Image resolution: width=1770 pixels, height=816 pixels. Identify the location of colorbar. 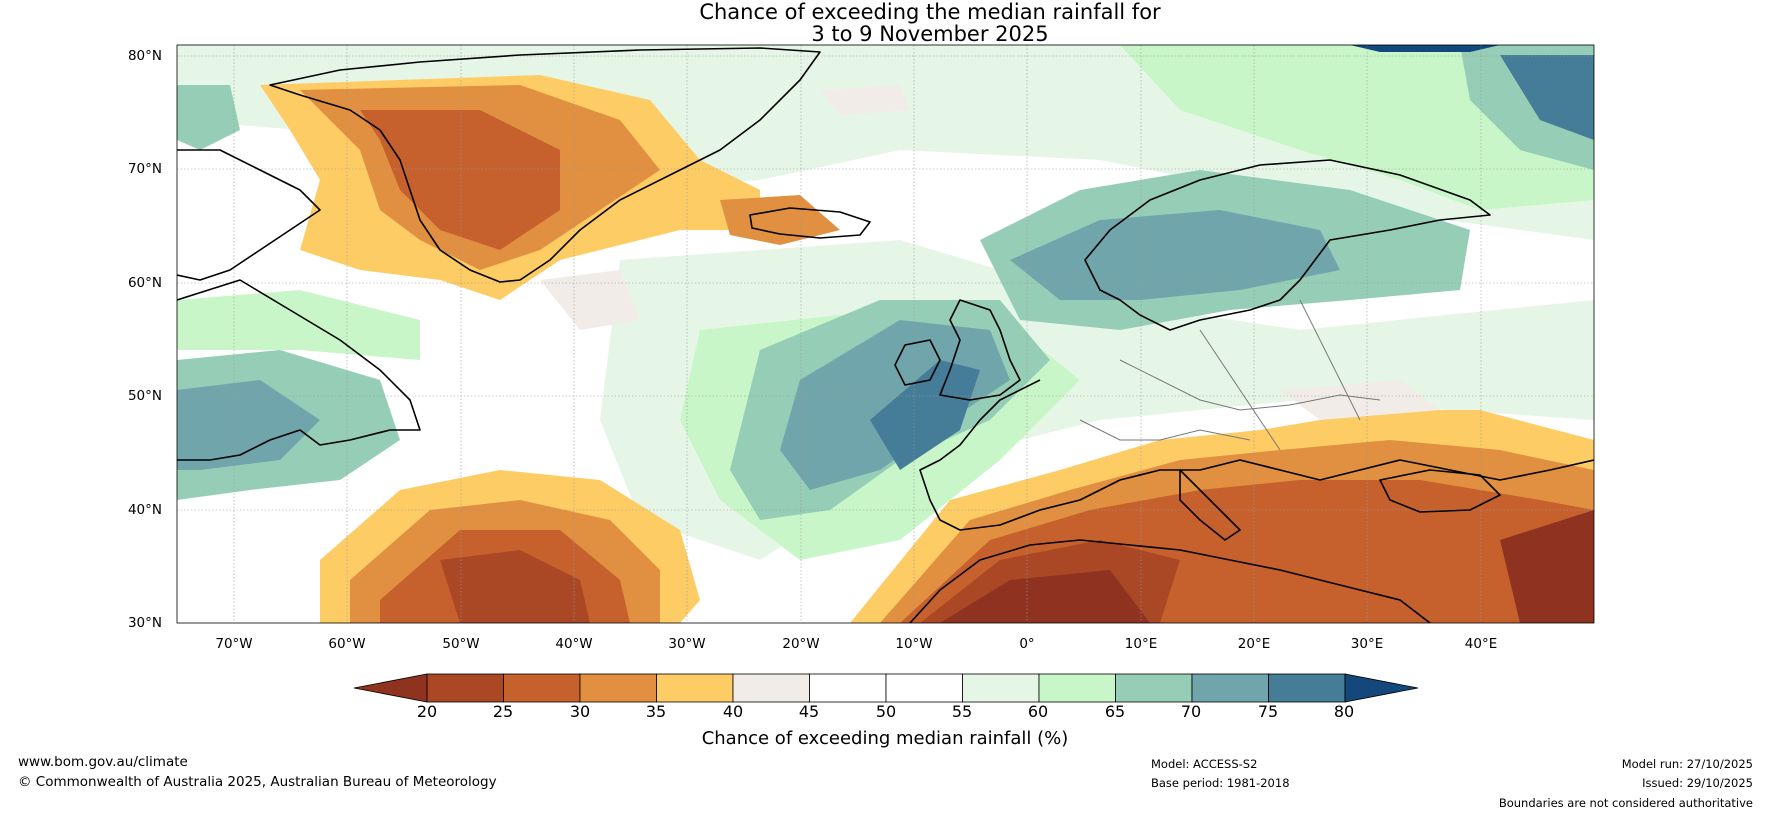
(886, 688).